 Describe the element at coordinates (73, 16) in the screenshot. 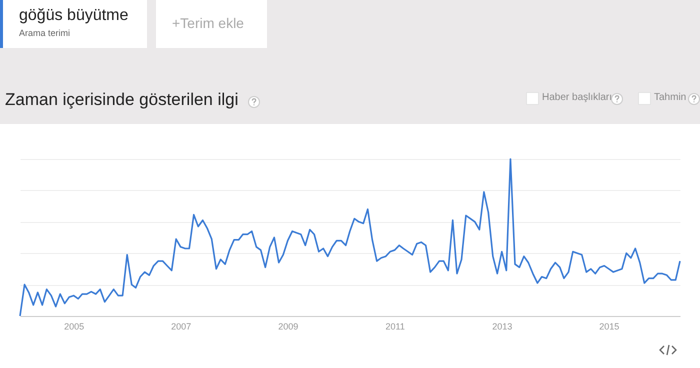

I see `text: göğüs büyütme` at that location.